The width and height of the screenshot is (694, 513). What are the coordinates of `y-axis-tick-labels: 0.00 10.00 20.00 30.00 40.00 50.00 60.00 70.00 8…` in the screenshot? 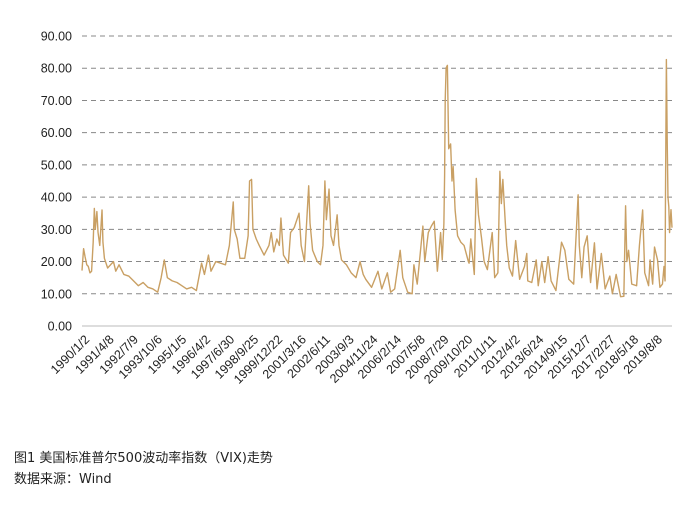 It's located at (56, 182).